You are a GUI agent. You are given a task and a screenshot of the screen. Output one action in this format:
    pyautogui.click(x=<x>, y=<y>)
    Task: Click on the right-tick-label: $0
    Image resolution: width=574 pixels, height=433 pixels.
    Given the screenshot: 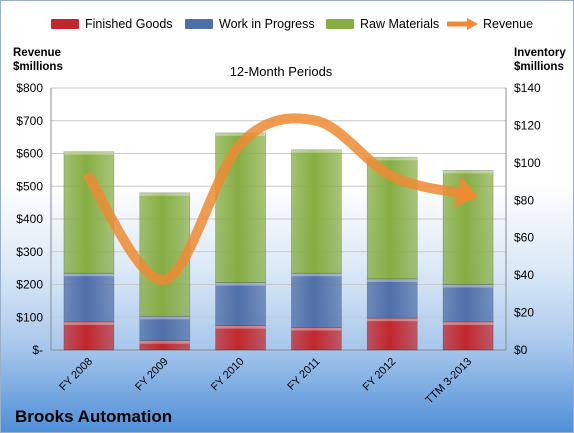 What is the action you would take?
    pyautogui.click(x=521, y=350)
    